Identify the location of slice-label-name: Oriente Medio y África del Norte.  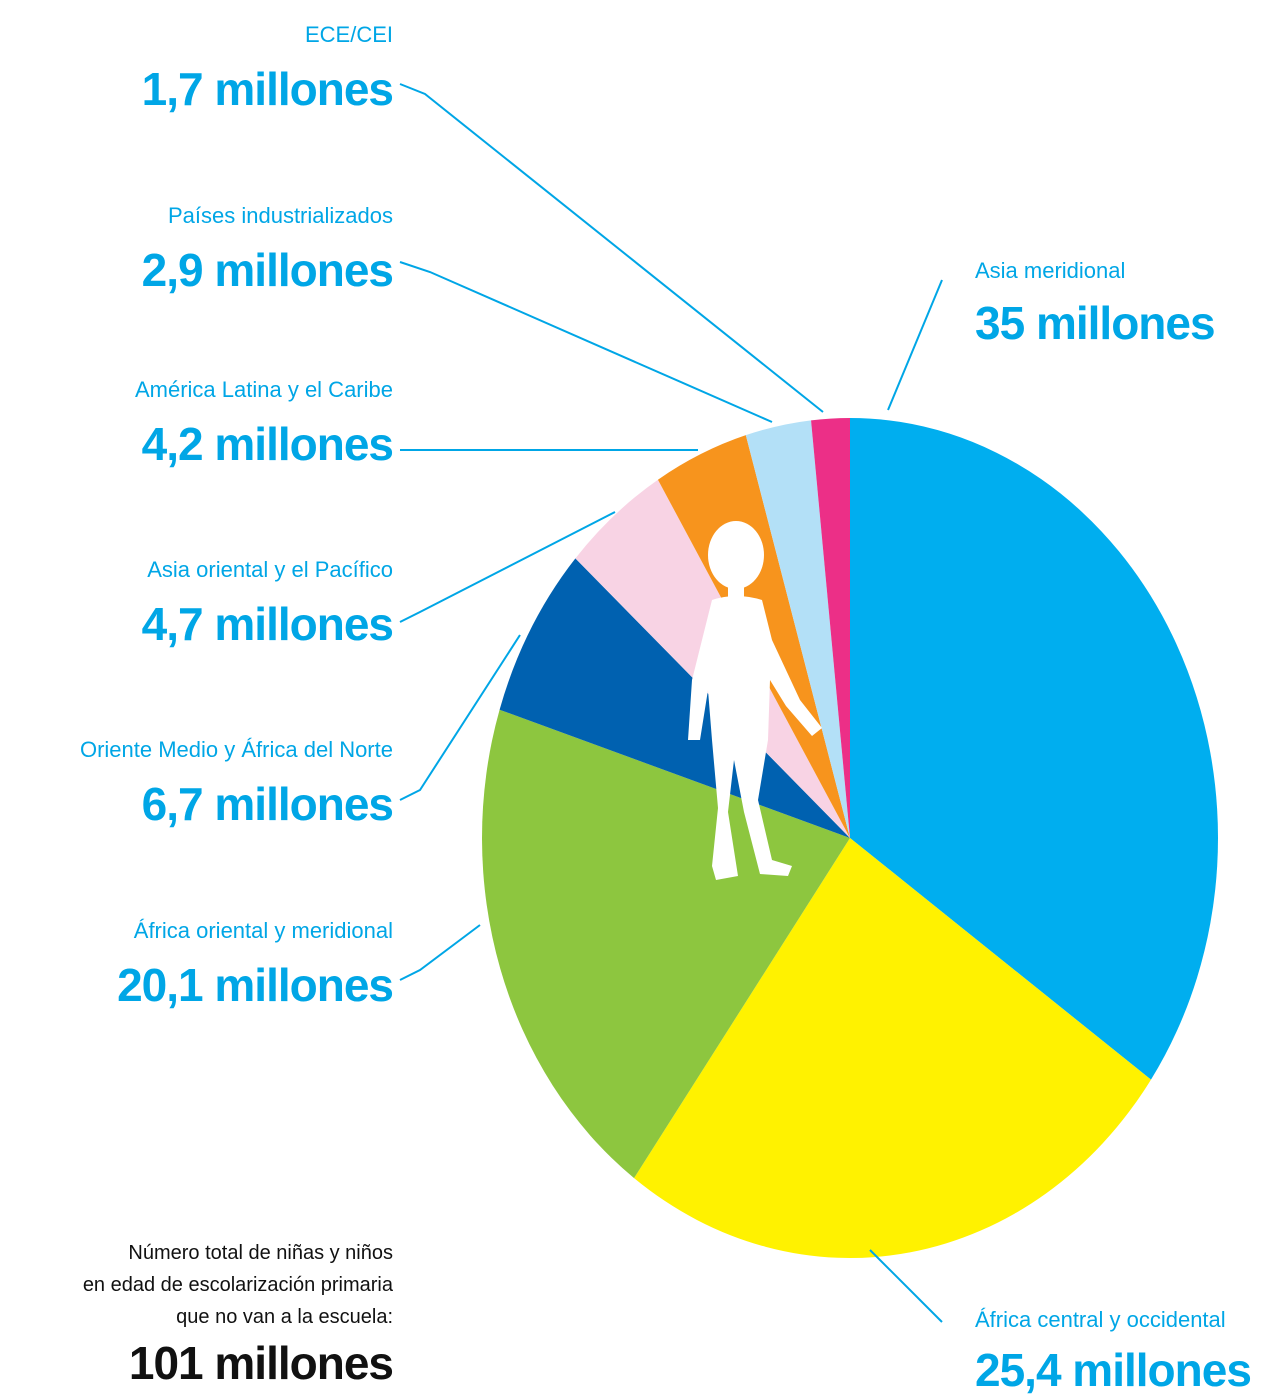
(236, 749).